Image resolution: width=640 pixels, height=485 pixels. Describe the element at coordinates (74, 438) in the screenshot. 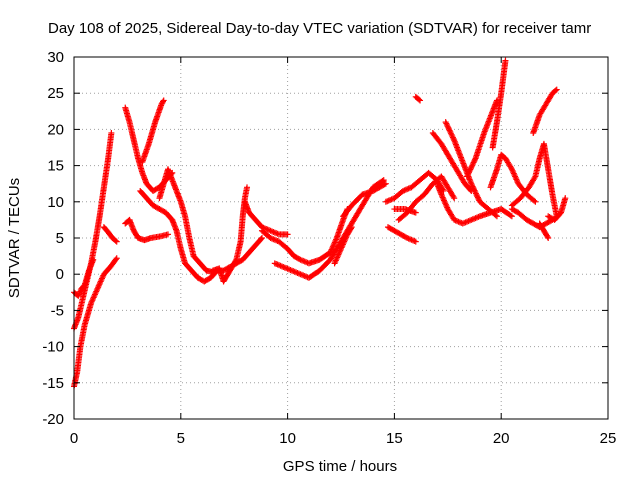

I see `x-tick-label: 0` at that location.